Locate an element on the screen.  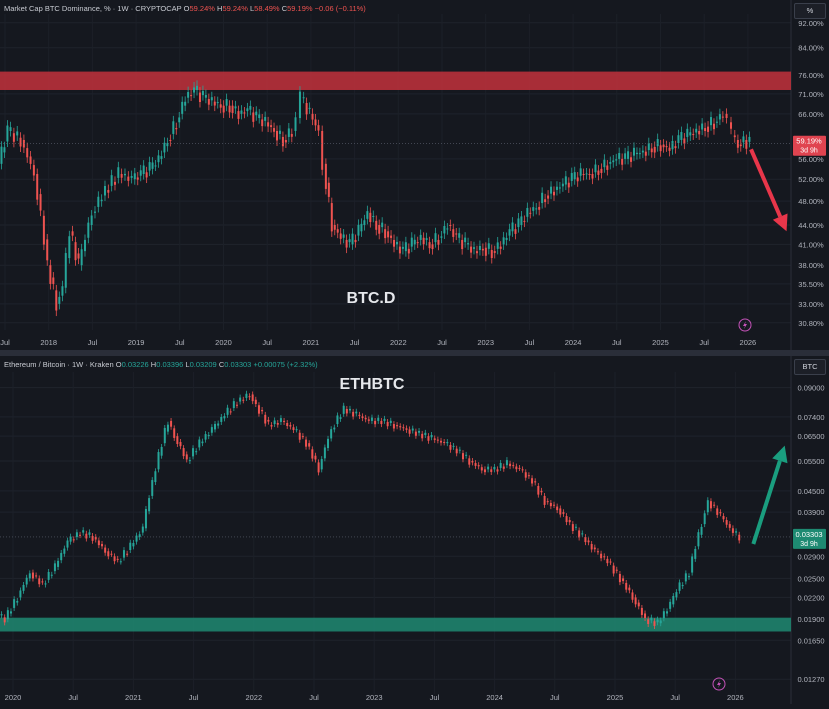
pane-divider is located at coordinates (414, 353).